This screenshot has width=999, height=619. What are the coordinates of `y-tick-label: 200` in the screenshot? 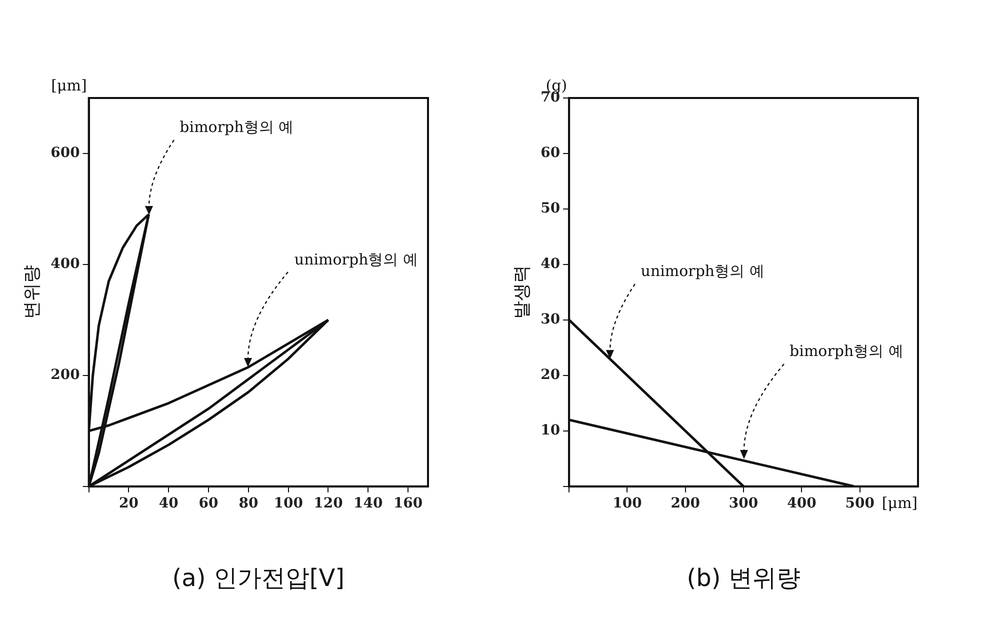 It's located at (65, 375).